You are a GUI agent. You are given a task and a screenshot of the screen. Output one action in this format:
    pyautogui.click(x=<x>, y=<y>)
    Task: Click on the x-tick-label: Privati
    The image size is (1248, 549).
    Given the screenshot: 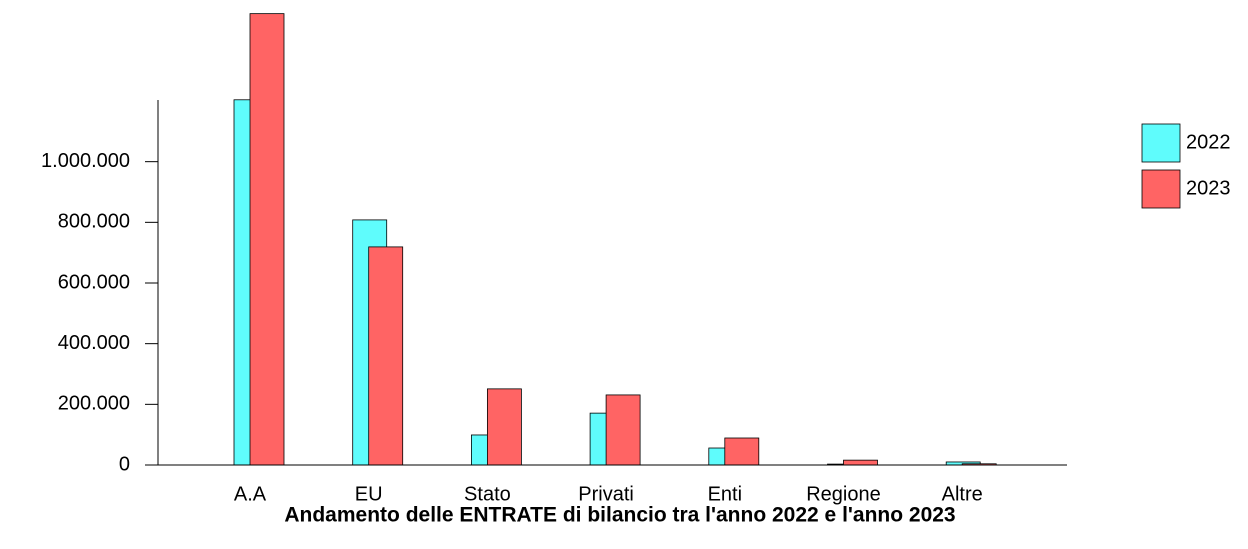 What is the action you would take?
    pyautogui.click(x=606, y=494)
    